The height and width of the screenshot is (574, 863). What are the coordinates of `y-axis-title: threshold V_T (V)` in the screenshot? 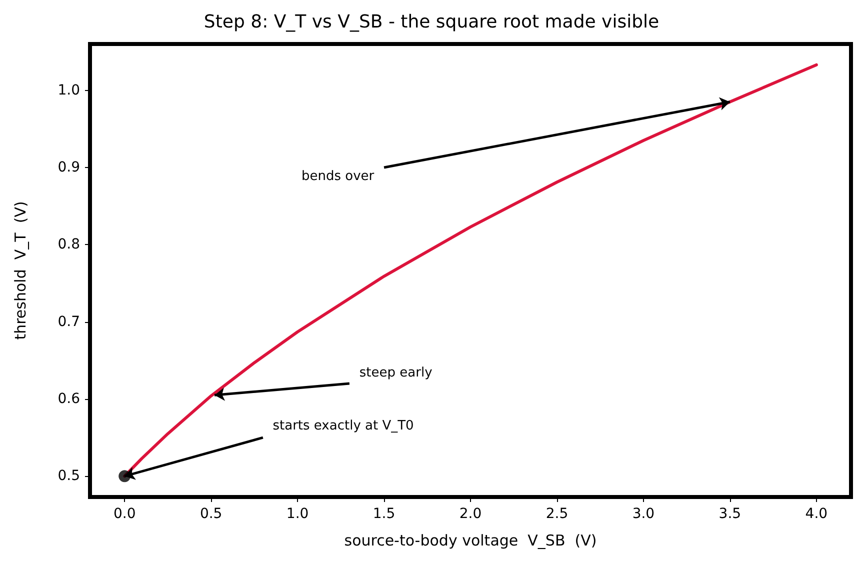 It's located at (21, 270).